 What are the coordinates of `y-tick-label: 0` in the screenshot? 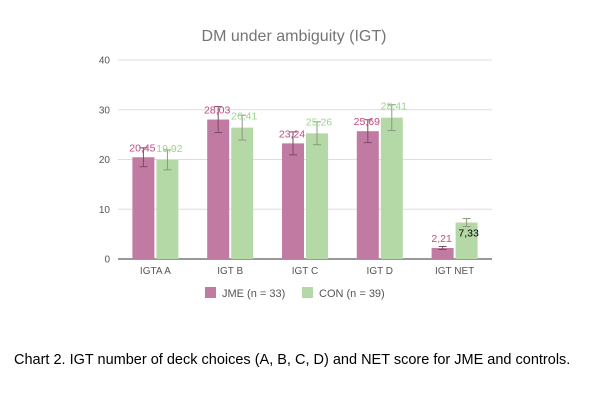 It's located at (107, 260).